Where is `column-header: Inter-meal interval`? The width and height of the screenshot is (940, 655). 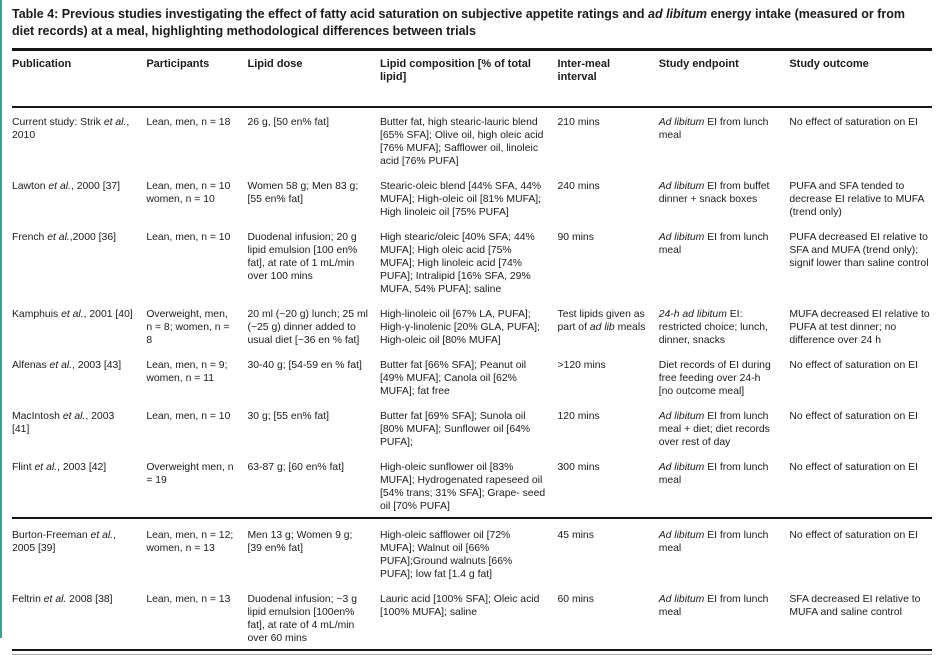
column-header: Inter-meal interval is located at coordinates (608, 78).